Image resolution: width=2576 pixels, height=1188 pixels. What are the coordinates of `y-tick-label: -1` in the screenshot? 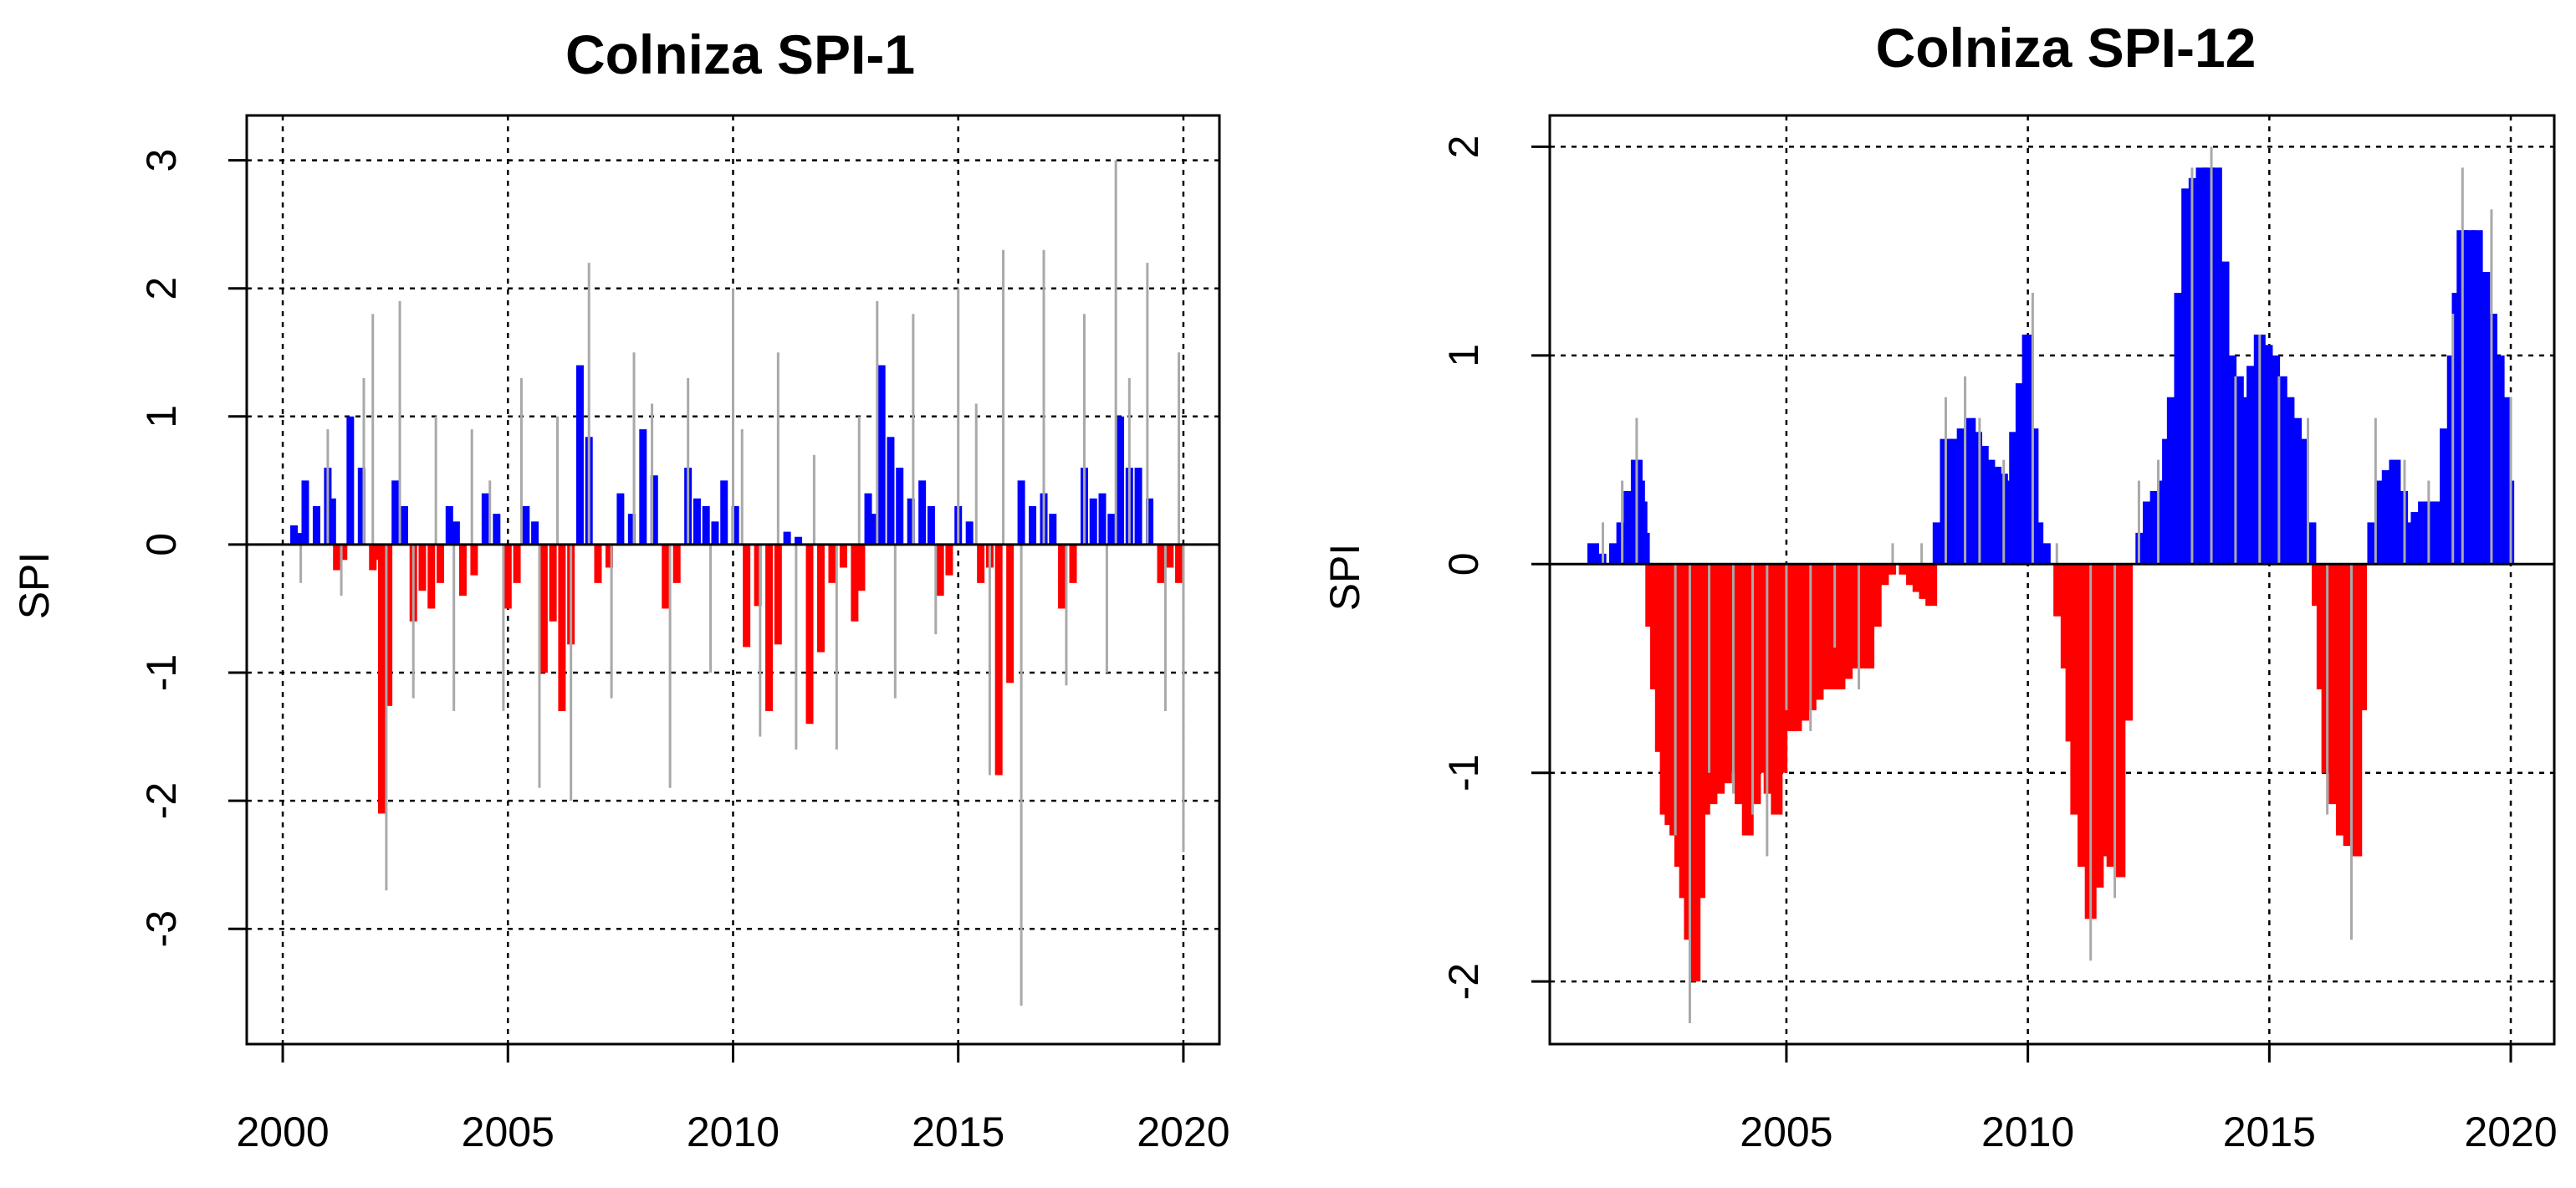 It's located at (1463, 772).